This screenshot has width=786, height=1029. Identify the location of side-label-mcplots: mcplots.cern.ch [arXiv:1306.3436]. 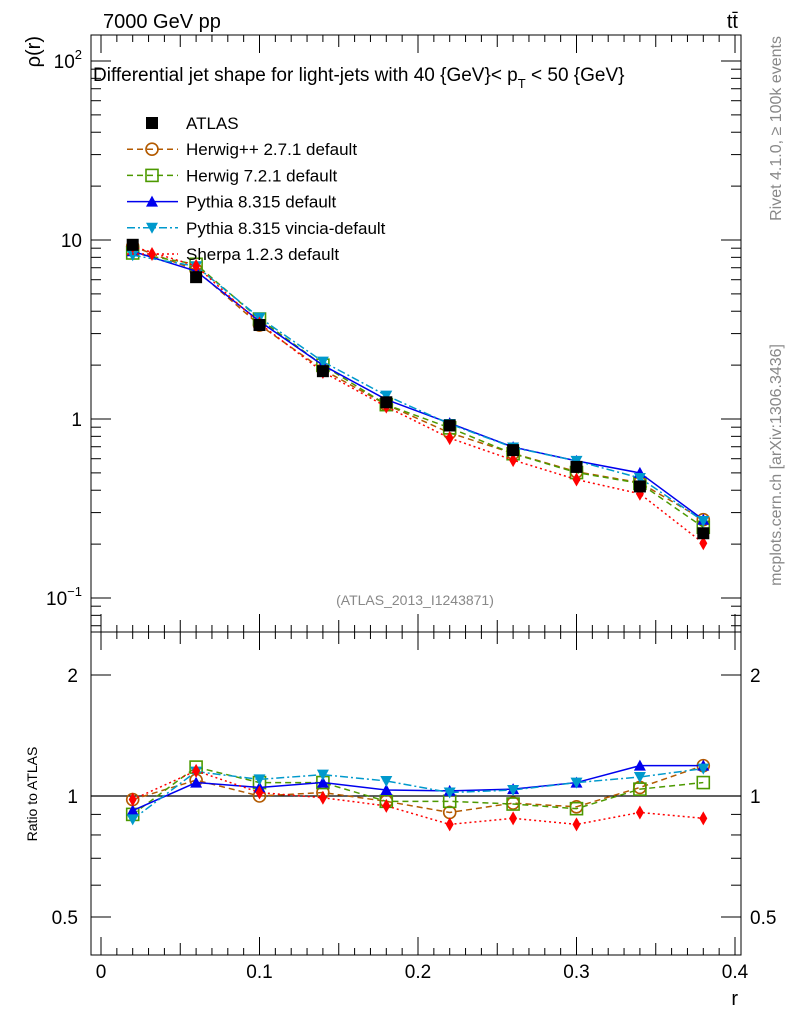
(776, 465).